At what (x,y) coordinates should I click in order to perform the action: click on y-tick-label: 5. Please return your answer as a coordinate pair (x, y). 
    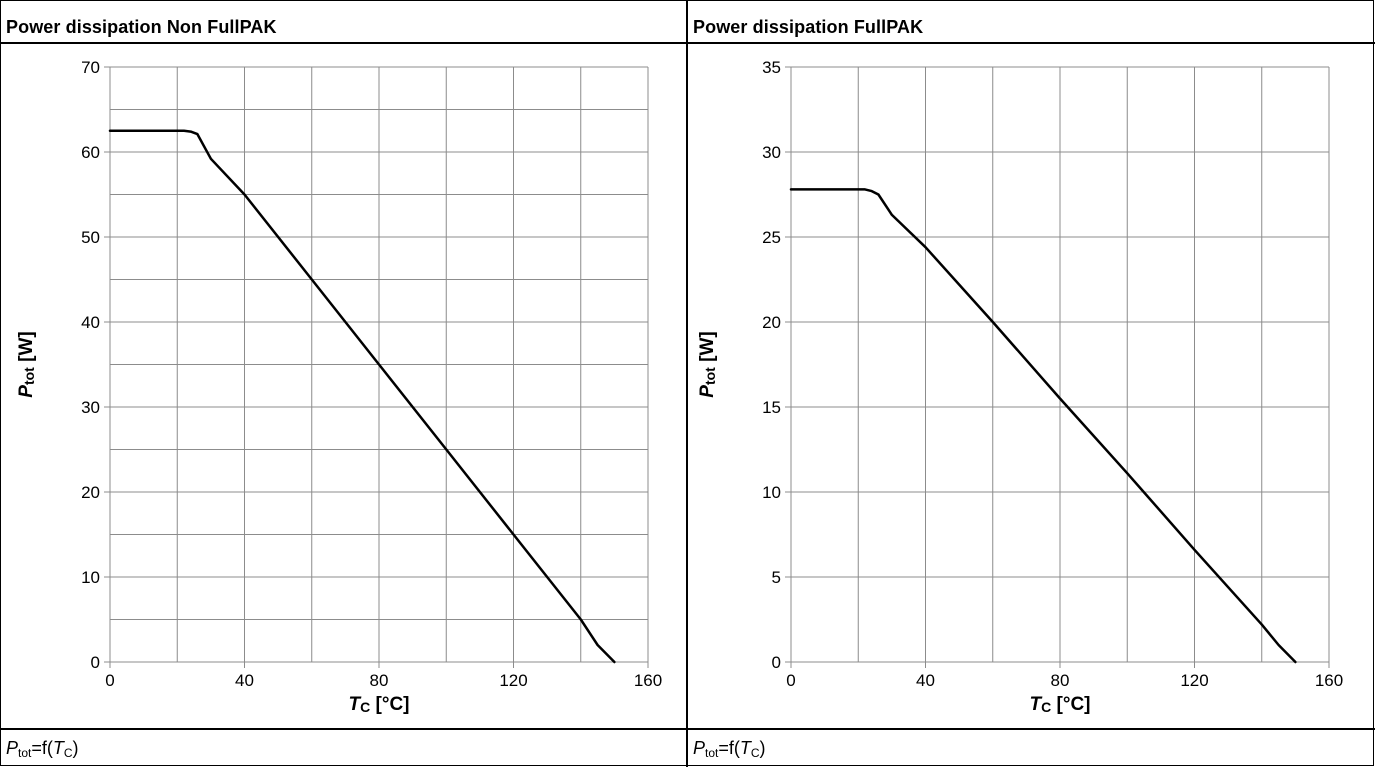
    Looking at the image, I should click on (776, 577).